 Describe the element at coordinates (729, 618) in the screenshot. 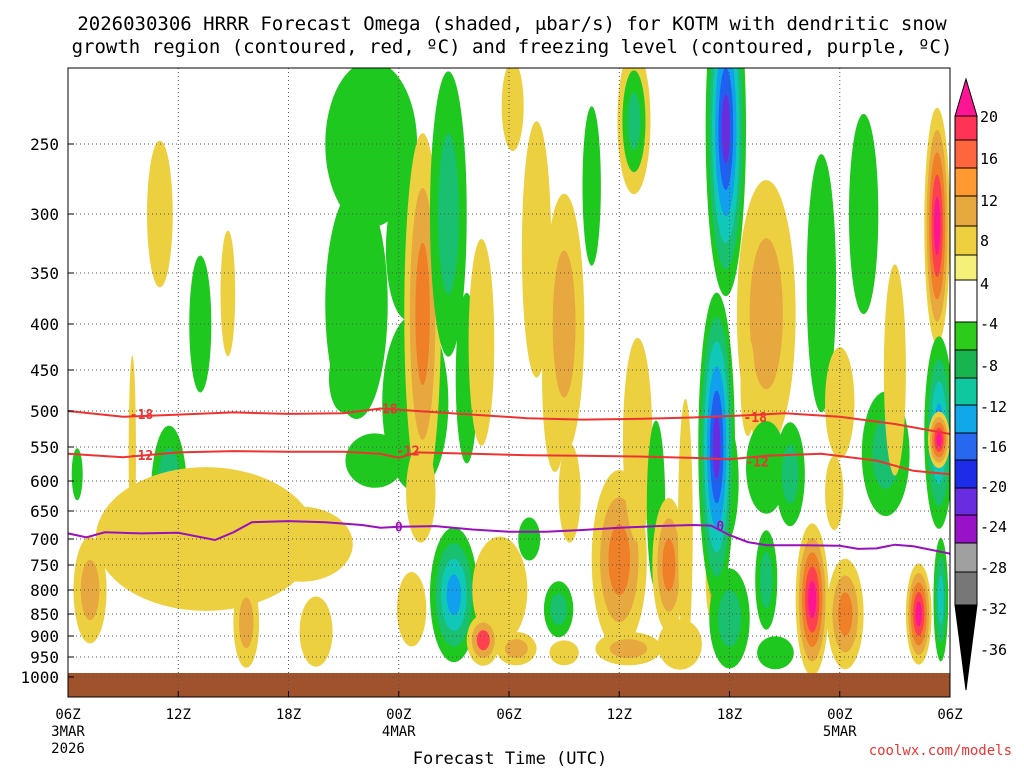

I see `omega-cell-48-level--8` at that location.